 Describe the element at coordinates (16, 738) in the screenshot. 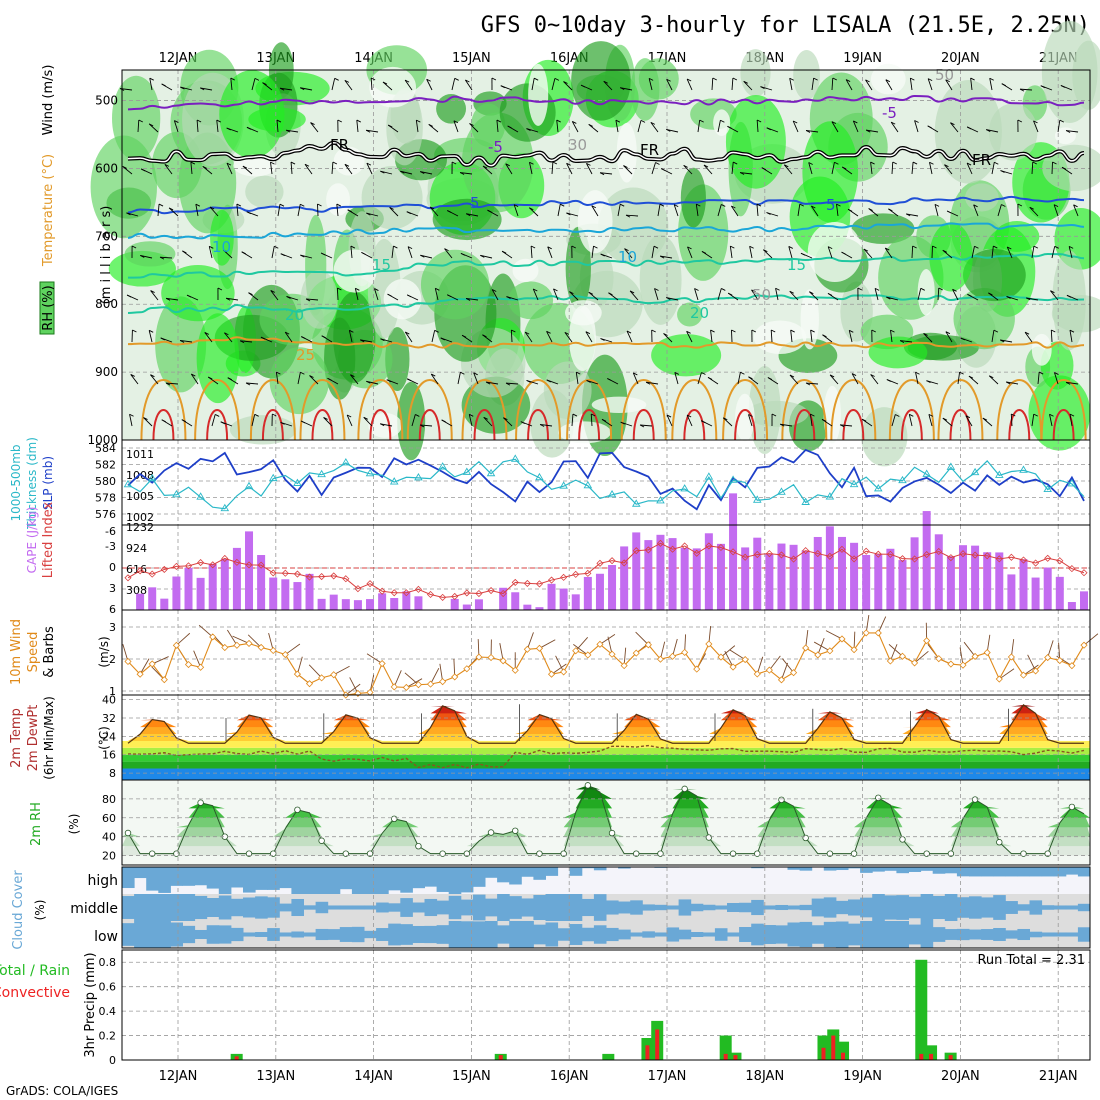

I see `temp2m-axis-label-line: 2m Temp` at that location.